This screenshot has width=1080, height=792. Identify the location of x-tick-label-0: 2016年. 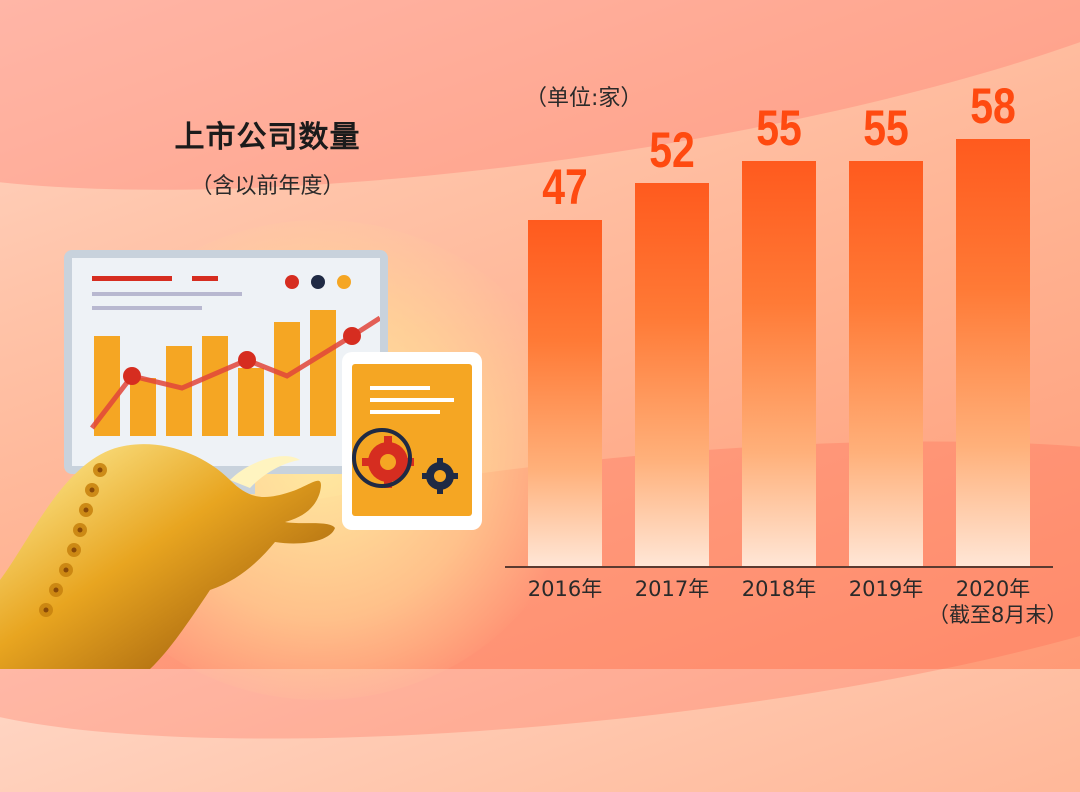
(565, 589).